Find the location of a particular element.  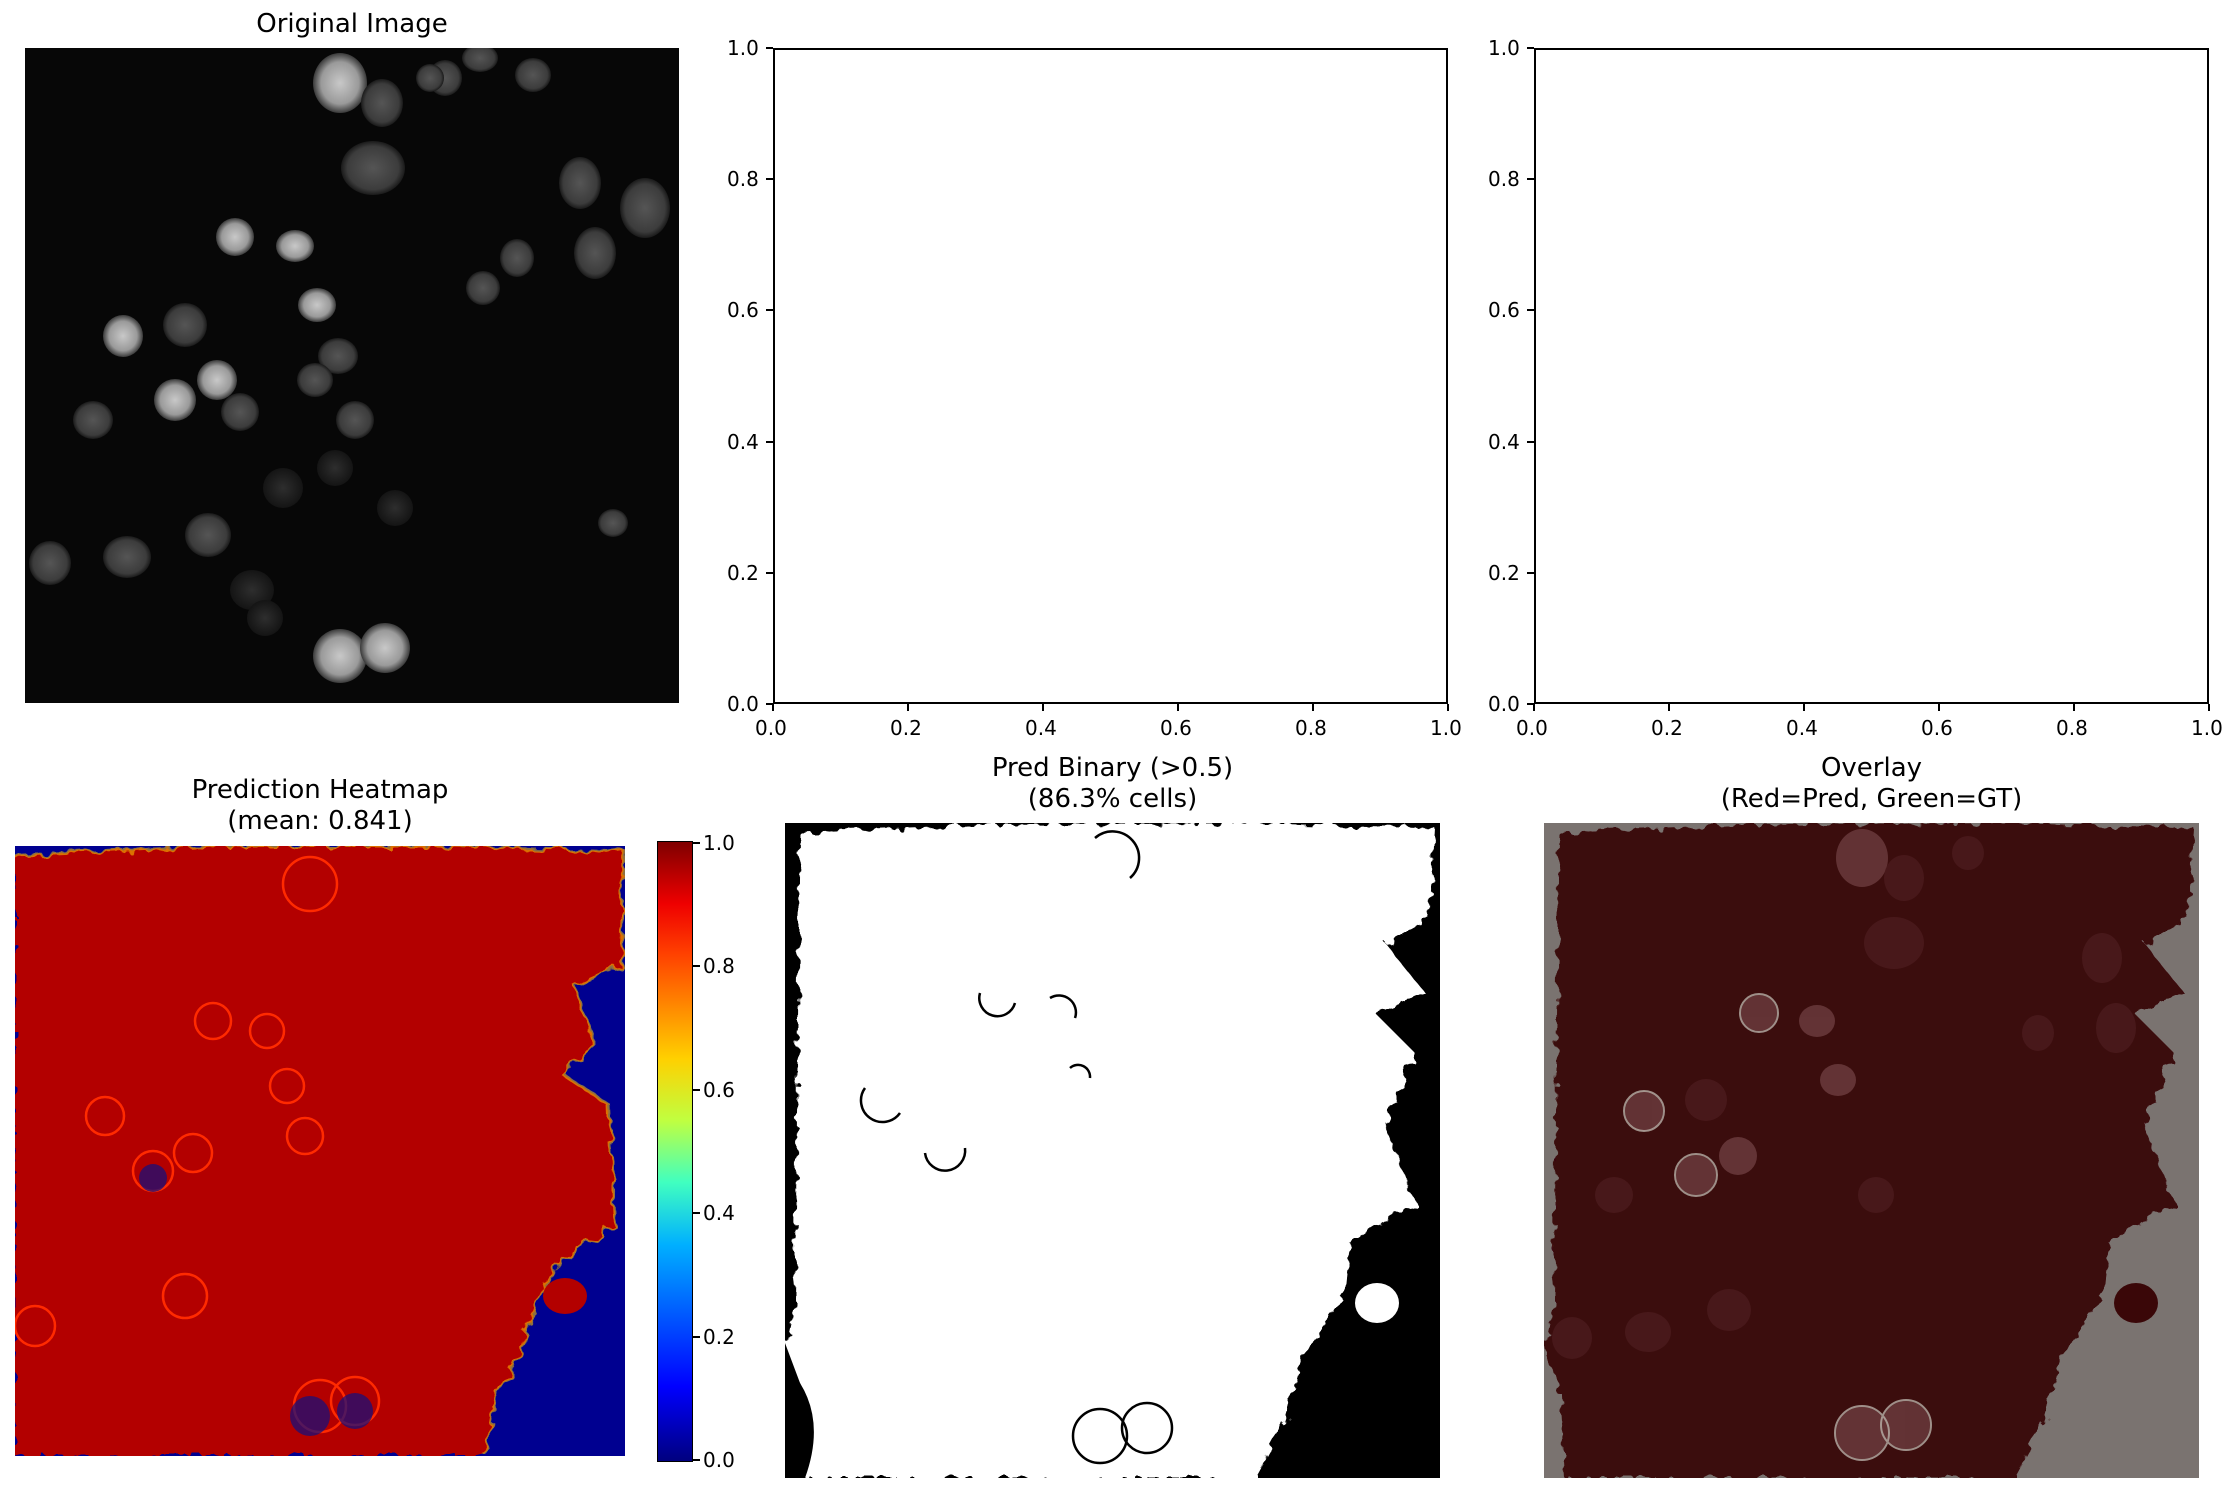

binary-holes is located at coordinates (1016, 1147).